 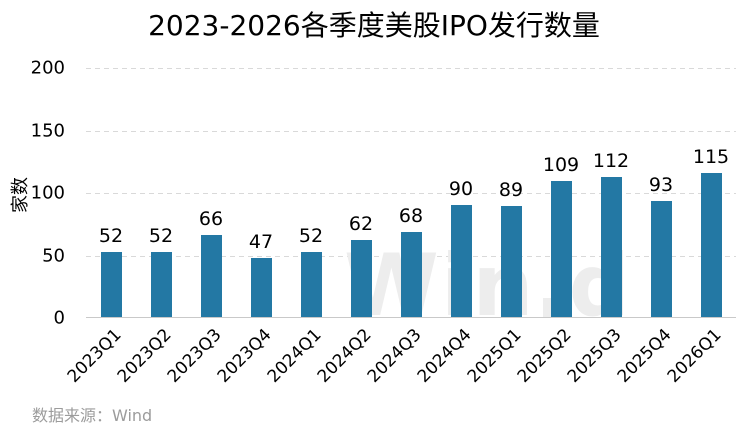 I want to click on x-tick-label: 2023Q1, so click(x=94, y=356).